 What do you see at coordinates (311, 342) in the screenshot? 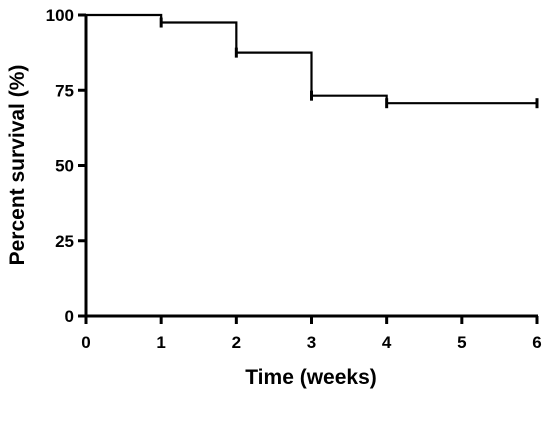
I see `x-tick-label: 3` at bounding box center [311, 342].